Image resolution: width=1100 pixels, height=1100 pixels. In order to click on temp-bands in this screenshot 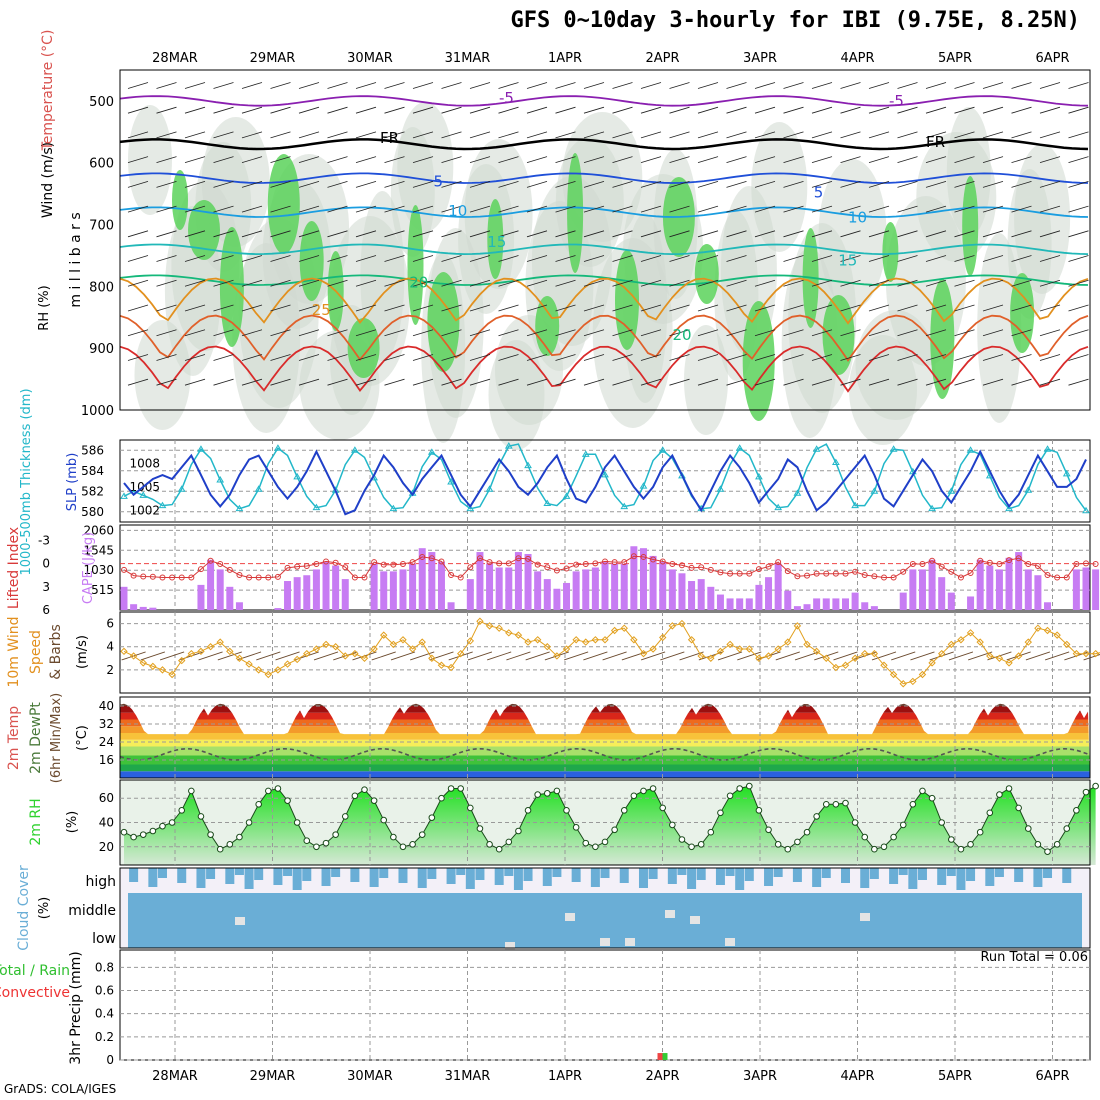, I will do `click(605, 740)`.